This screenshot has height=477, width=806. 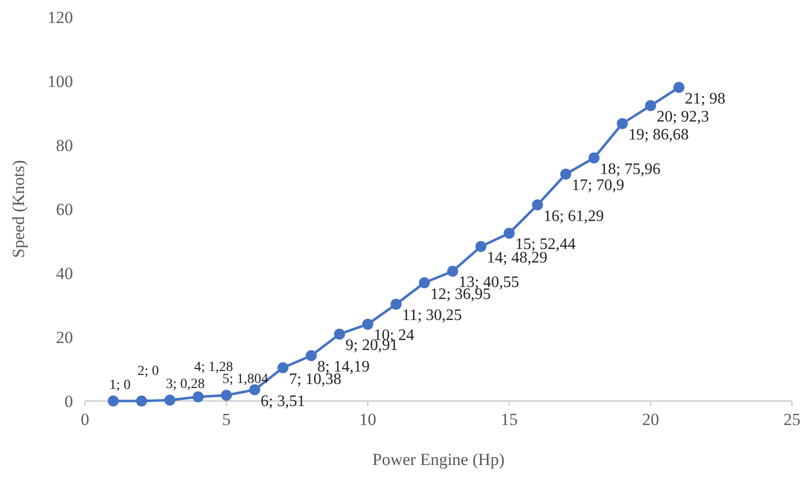 What do you see at coordinates (85, 419) in the screenshot?
I see `x-tick-label: 0` at bounding box center [85, 419].